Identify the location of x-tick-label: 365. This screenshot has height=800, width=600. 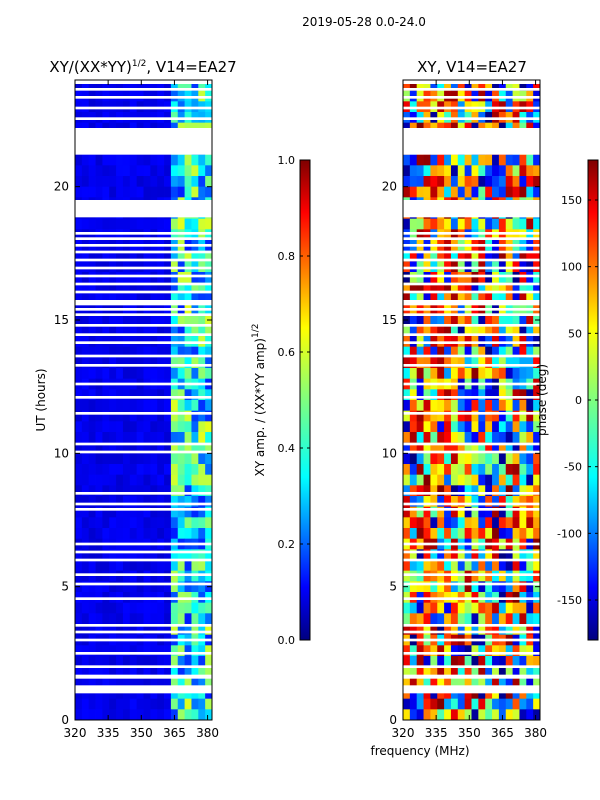
(174, 733).